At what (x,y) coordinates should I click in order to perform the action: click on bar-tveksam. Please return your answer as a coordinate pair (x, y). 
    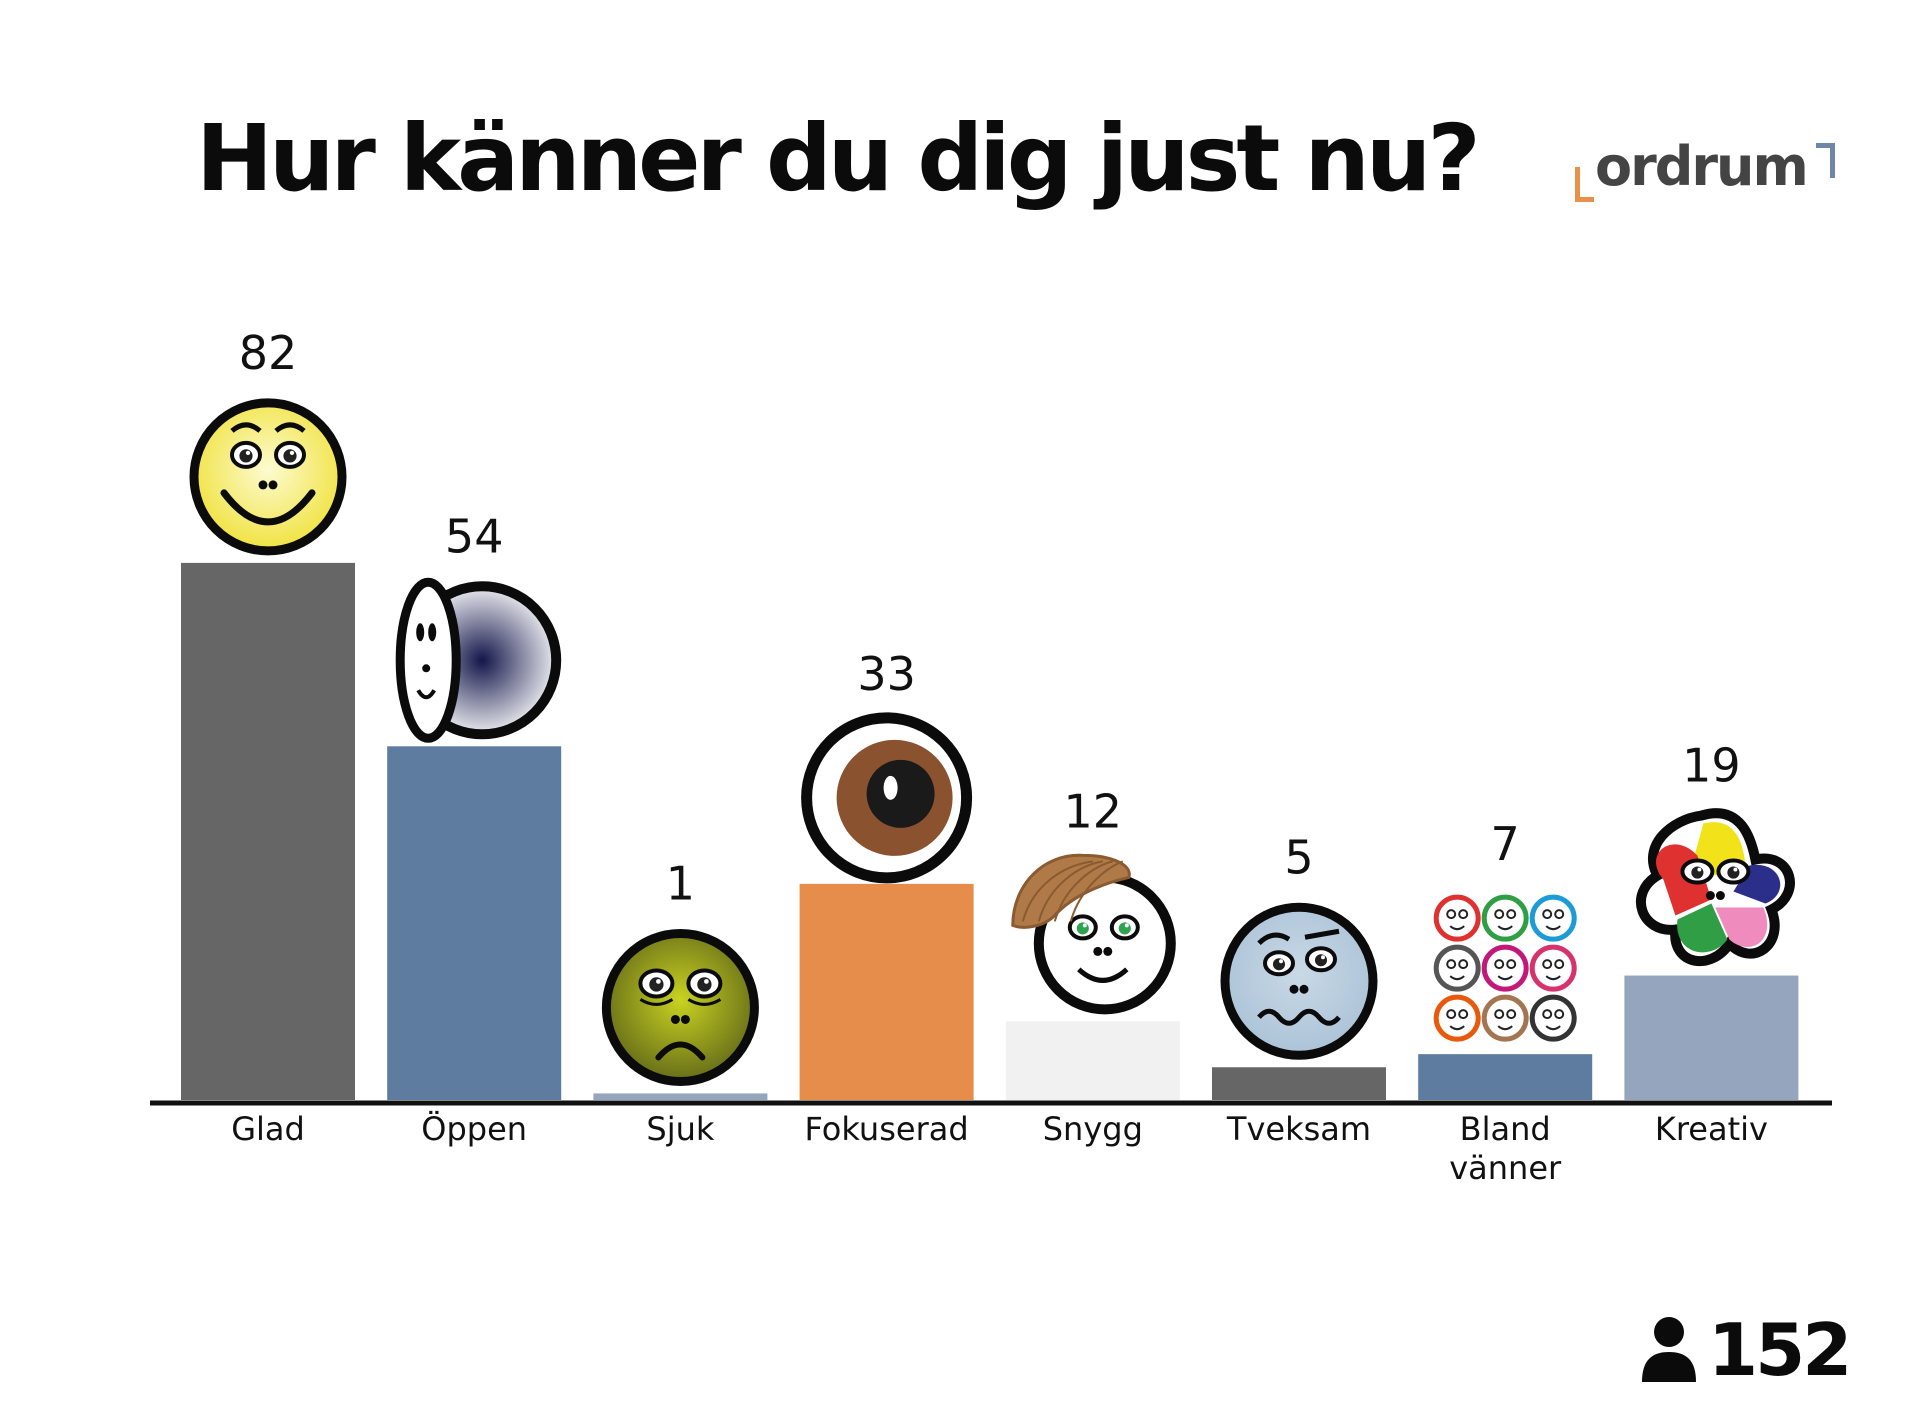
    Looking at the image, I should click on (1299, 1083).